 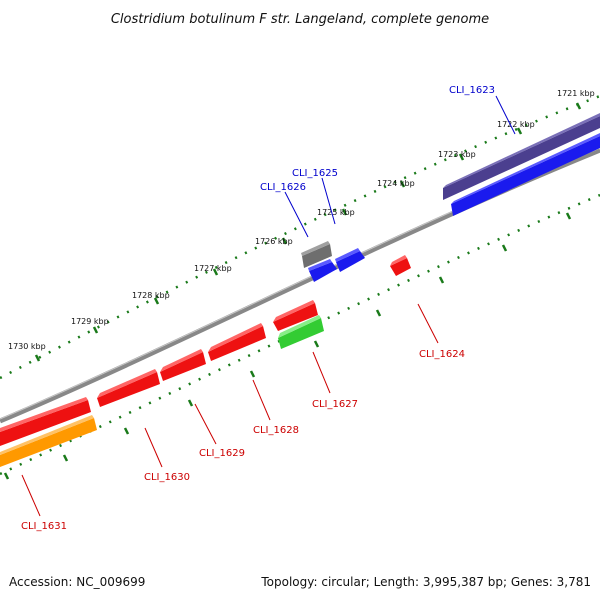 I want to click on kbp-label: 1722 kbp, so click(x=516, y=124).